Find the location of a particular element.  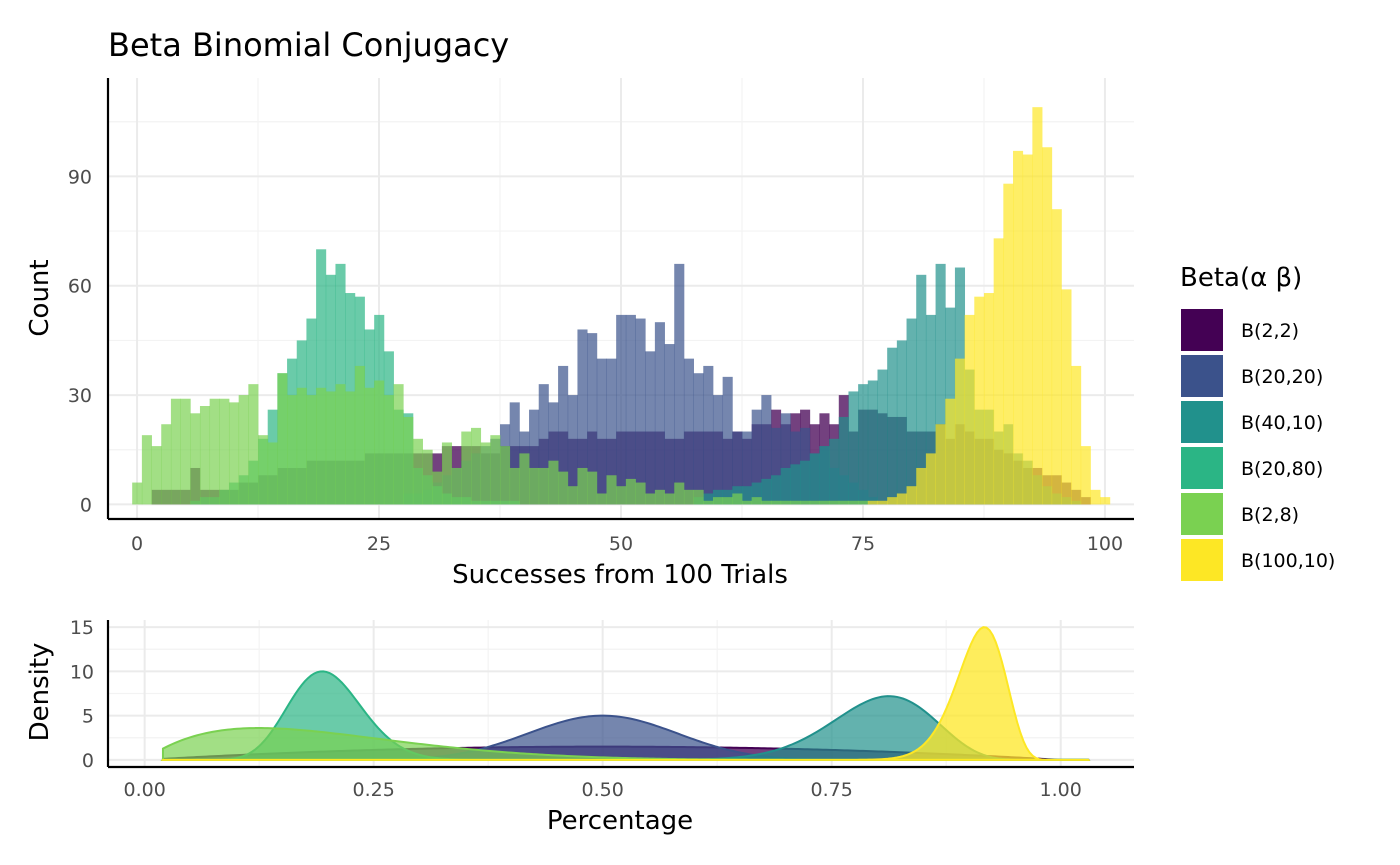

histogram-x-tick-label: 75 is located at coordinates (863, 544).